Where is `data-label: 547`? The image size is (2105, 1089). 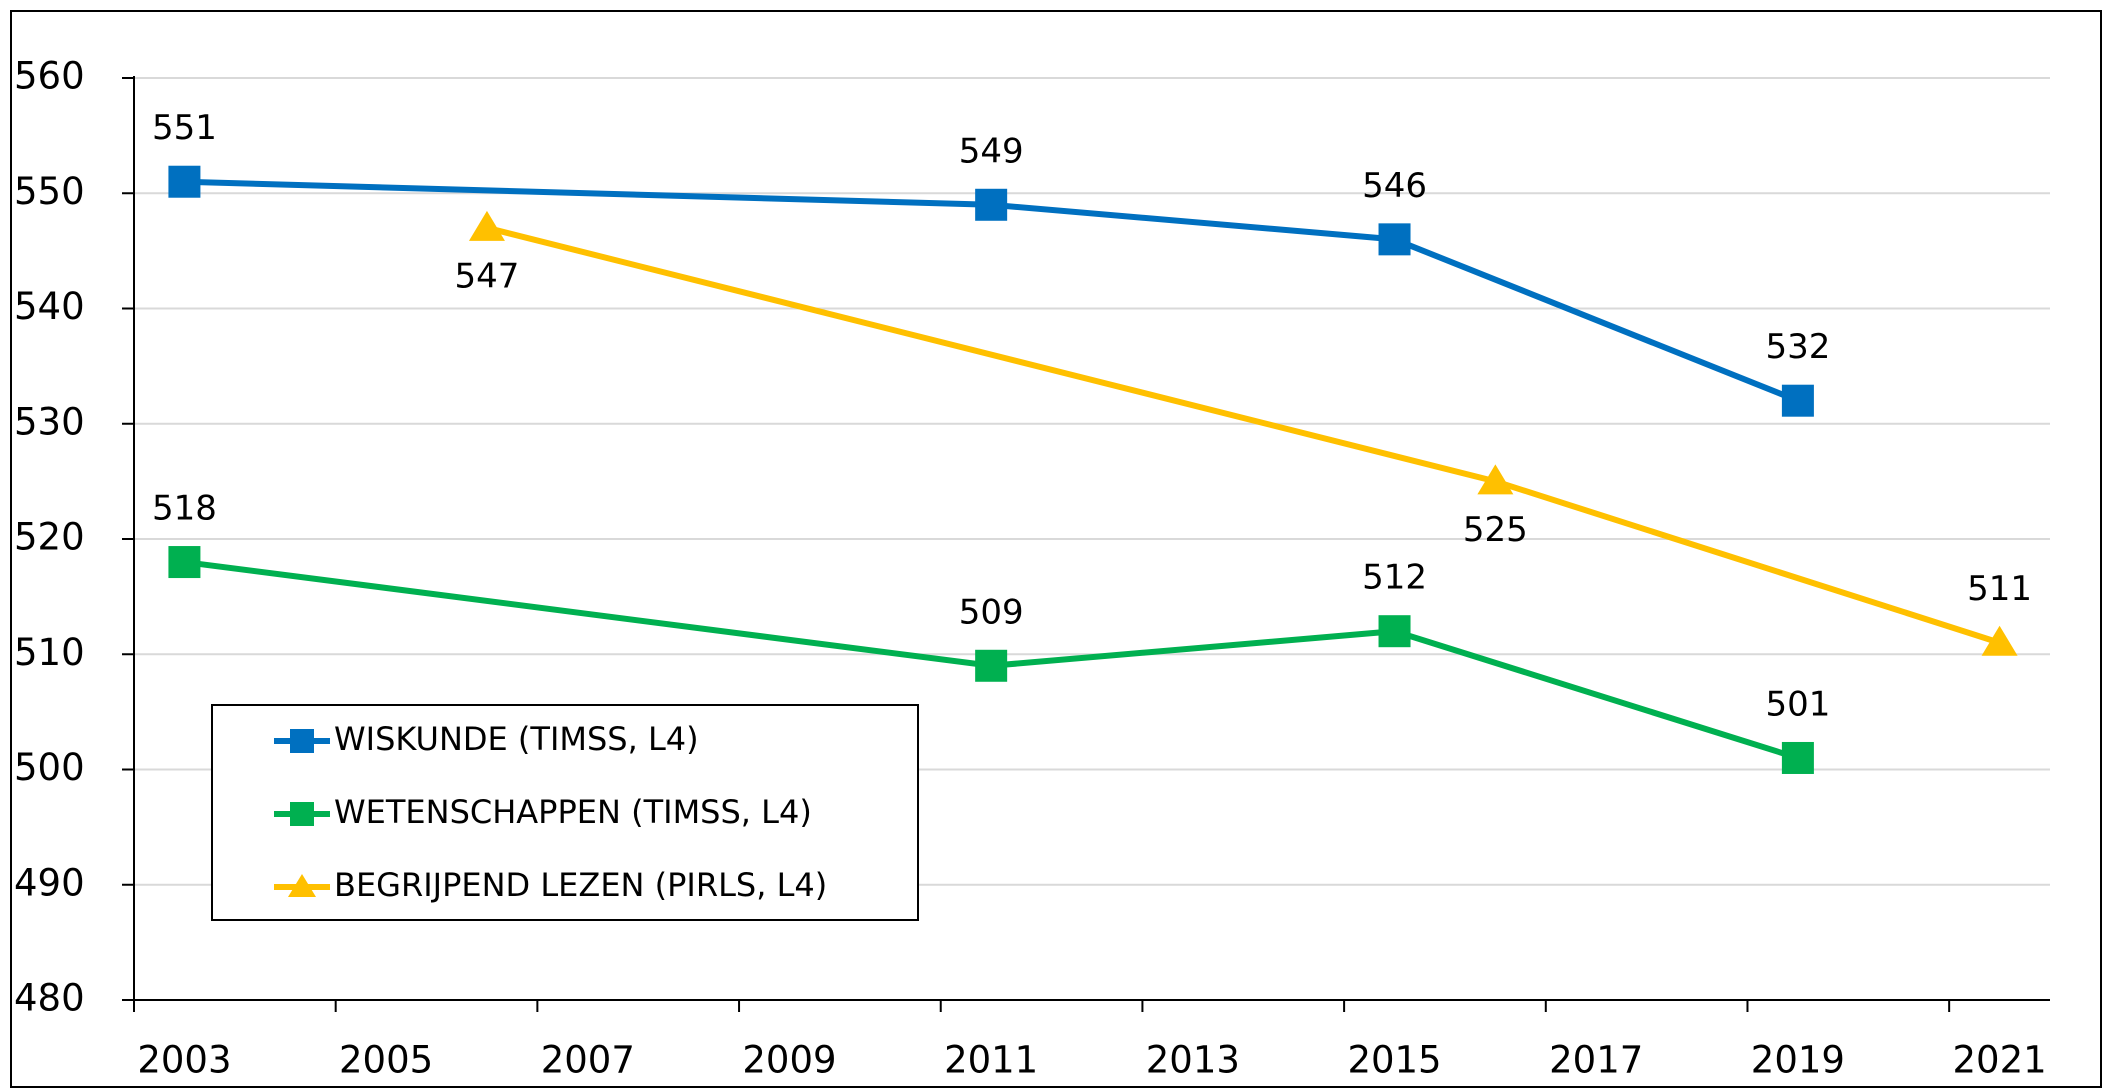 data-label: 547 is located at coordinates (486, 276).